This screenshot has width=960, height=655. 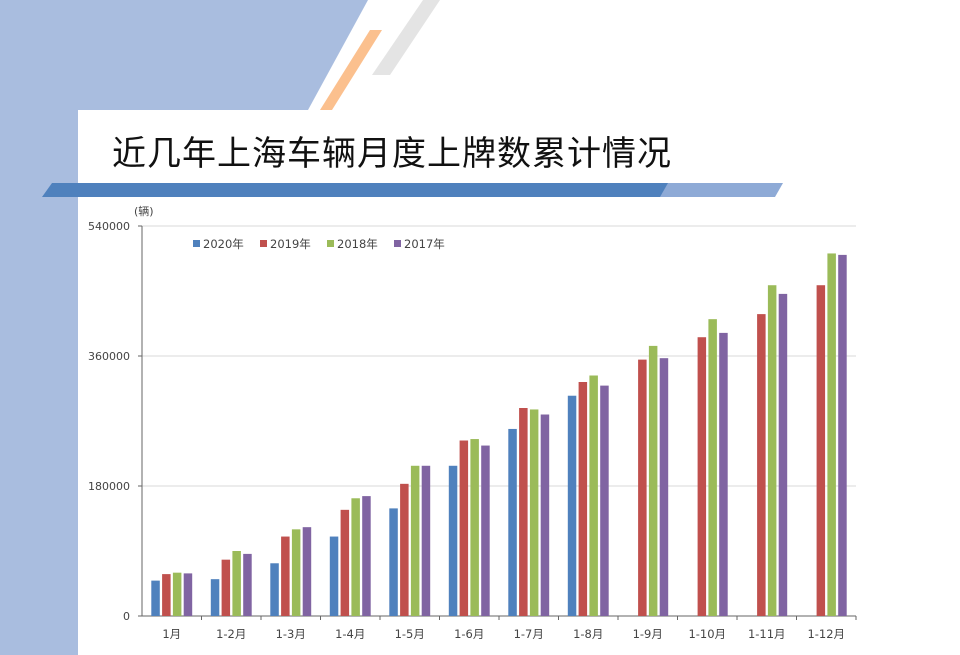 What do you see at coordinates (184, 55) in the screenshot?
I see `decor-blue-stripe` at bounding box center [184, 55].